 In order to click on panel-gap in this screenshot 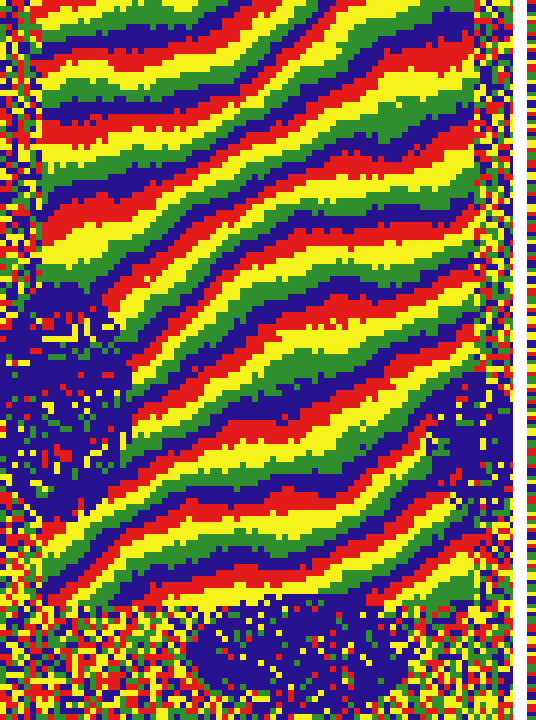, I will do `click(520, 360)`.